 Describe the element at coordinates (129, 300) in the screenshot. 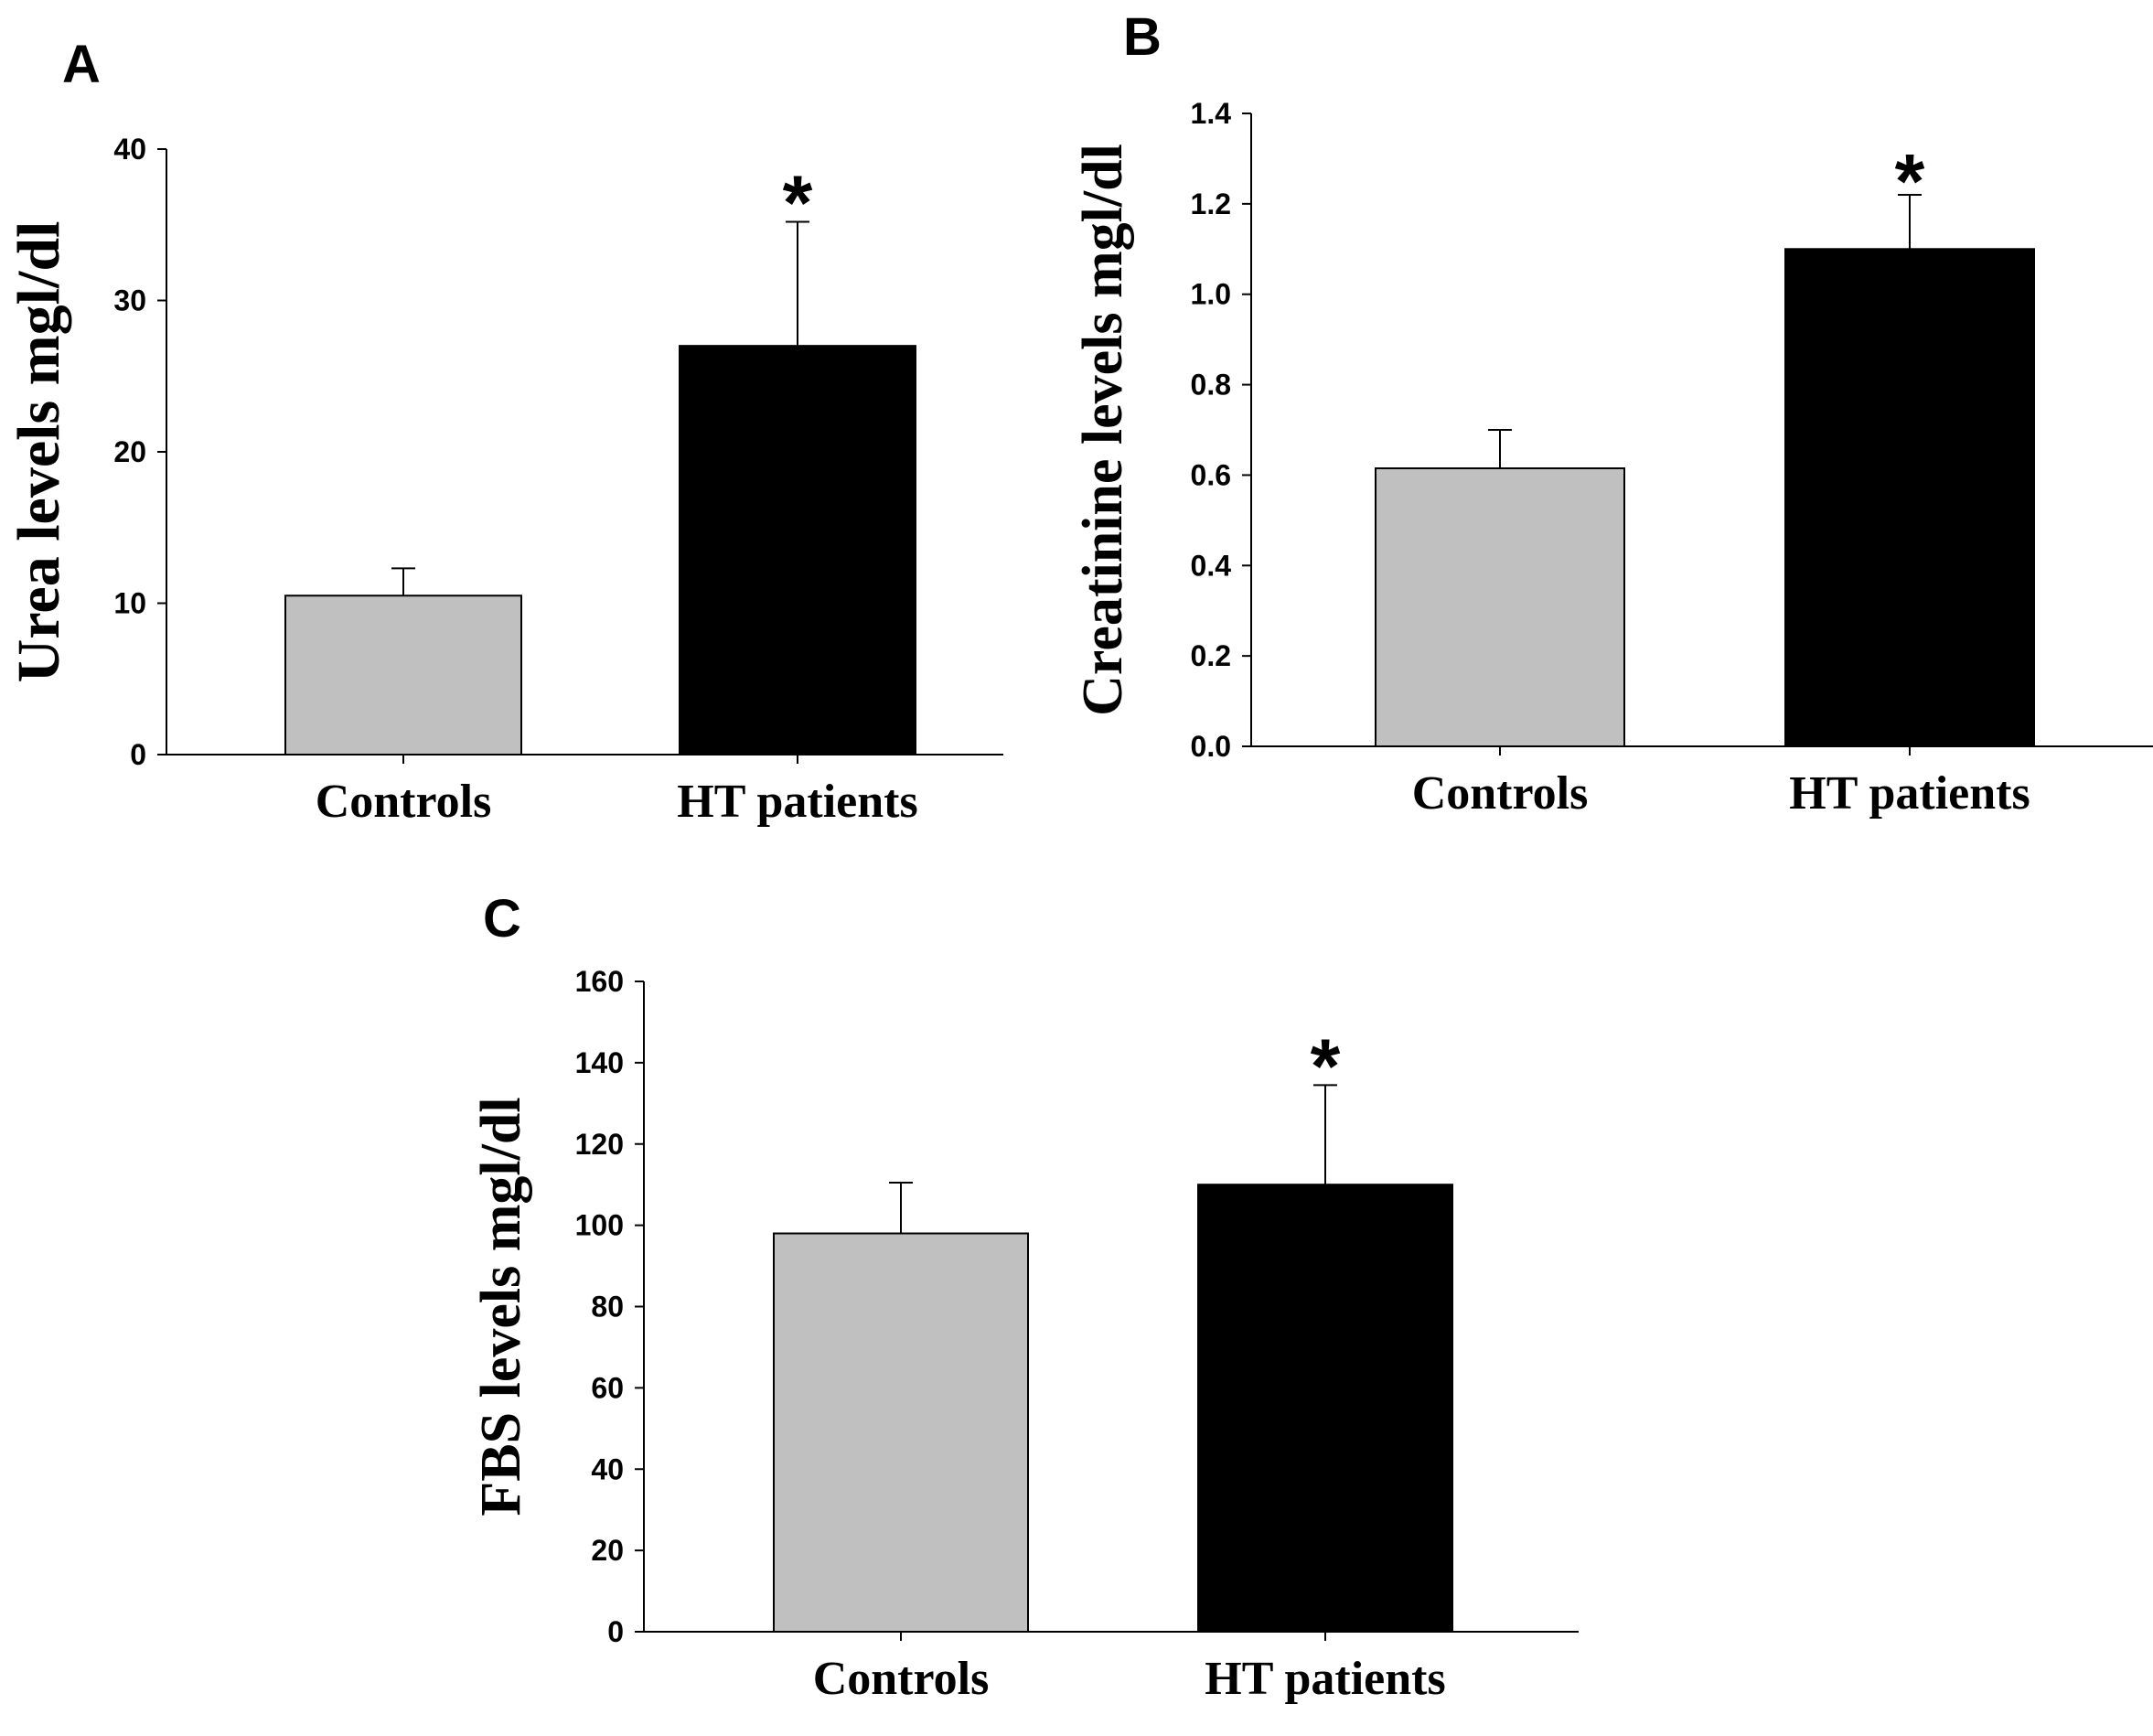

I see `y-tick-label: 30` at that location.